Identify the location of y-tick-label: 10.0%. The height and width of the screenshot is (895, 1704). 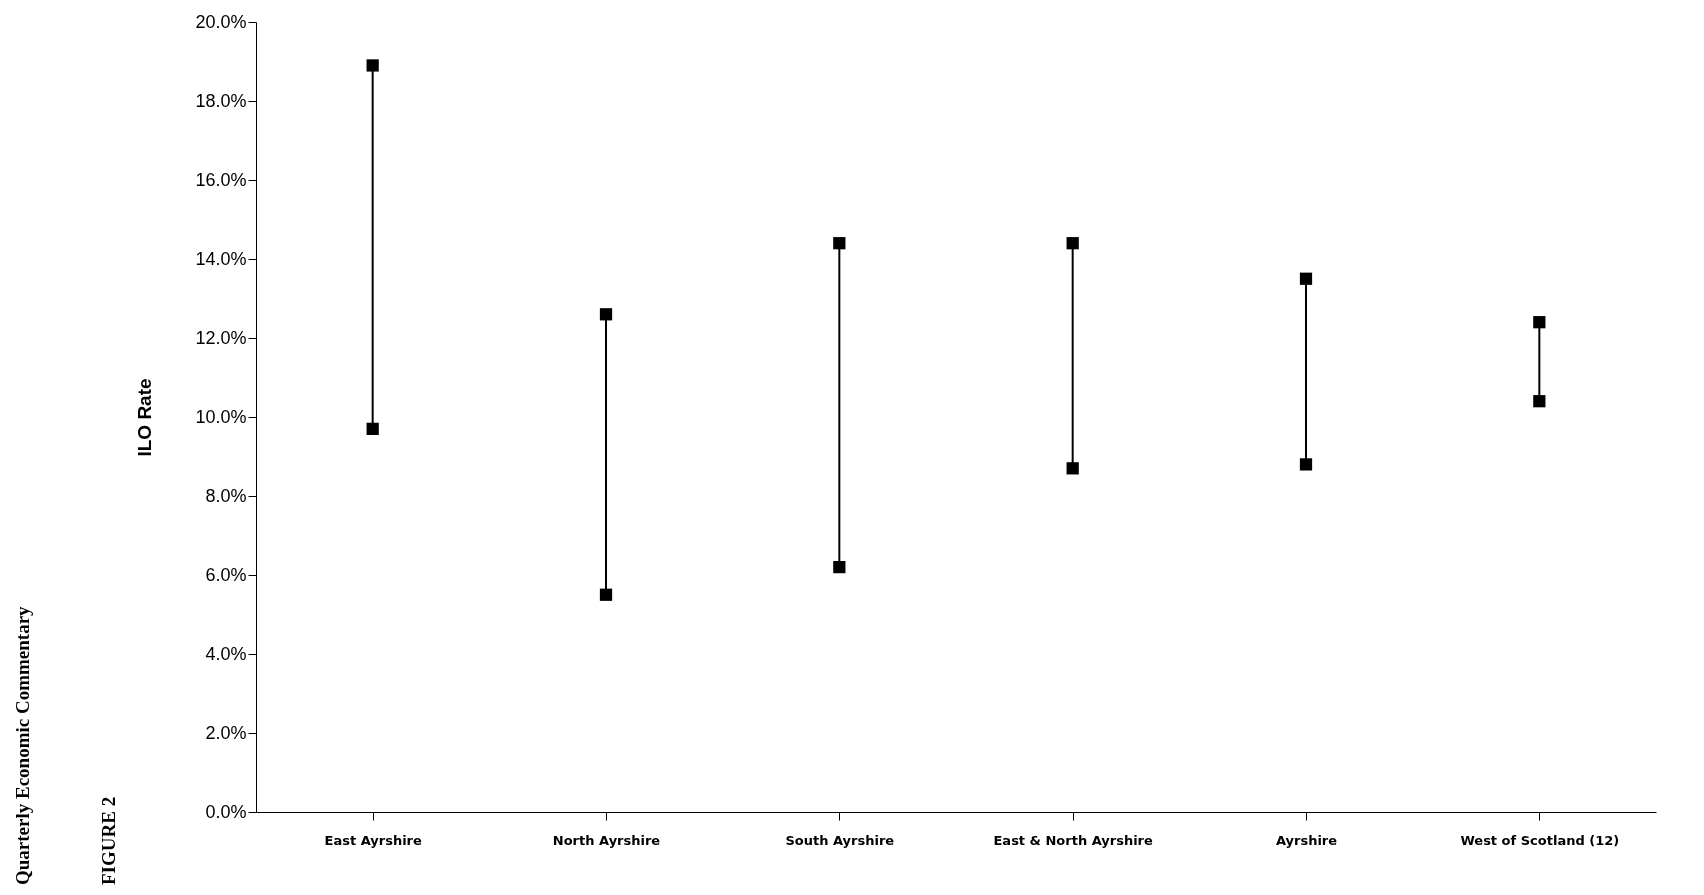
(221, 416).